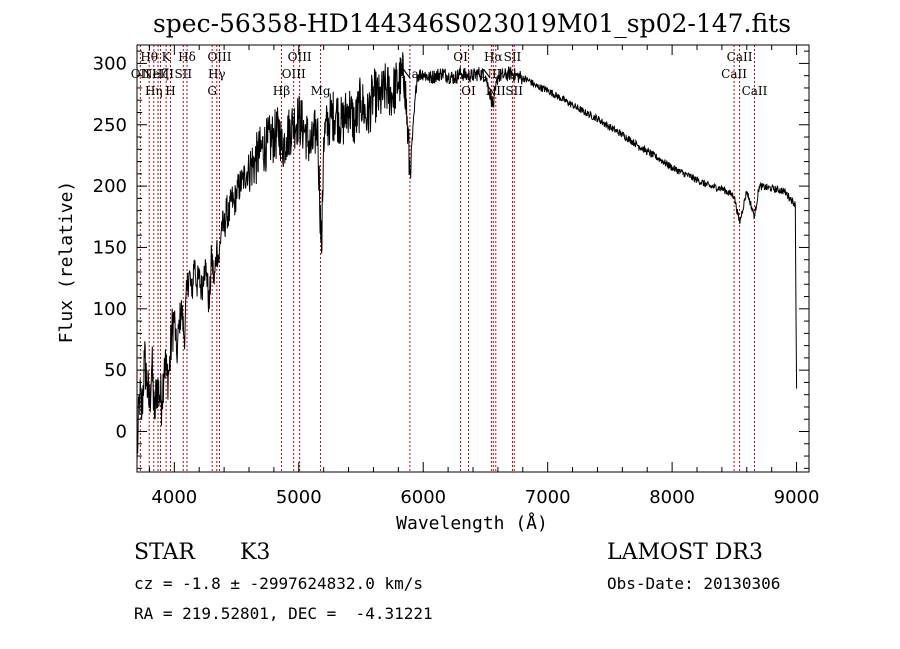  Describe the element at coordinates (121, 432) in the screenshot. I see `y-tick-label: 0` at that location.